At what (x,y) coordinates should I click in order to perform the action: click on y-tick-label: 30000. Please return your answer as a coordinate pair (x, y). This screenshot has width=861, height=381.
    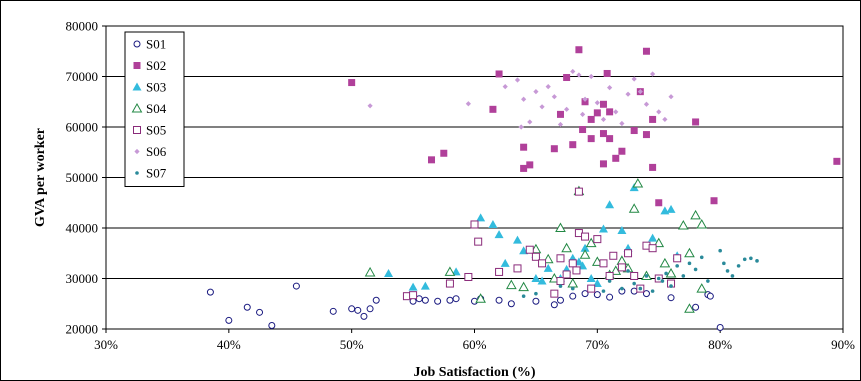
    Looking at the image, I should click on (82, 278).